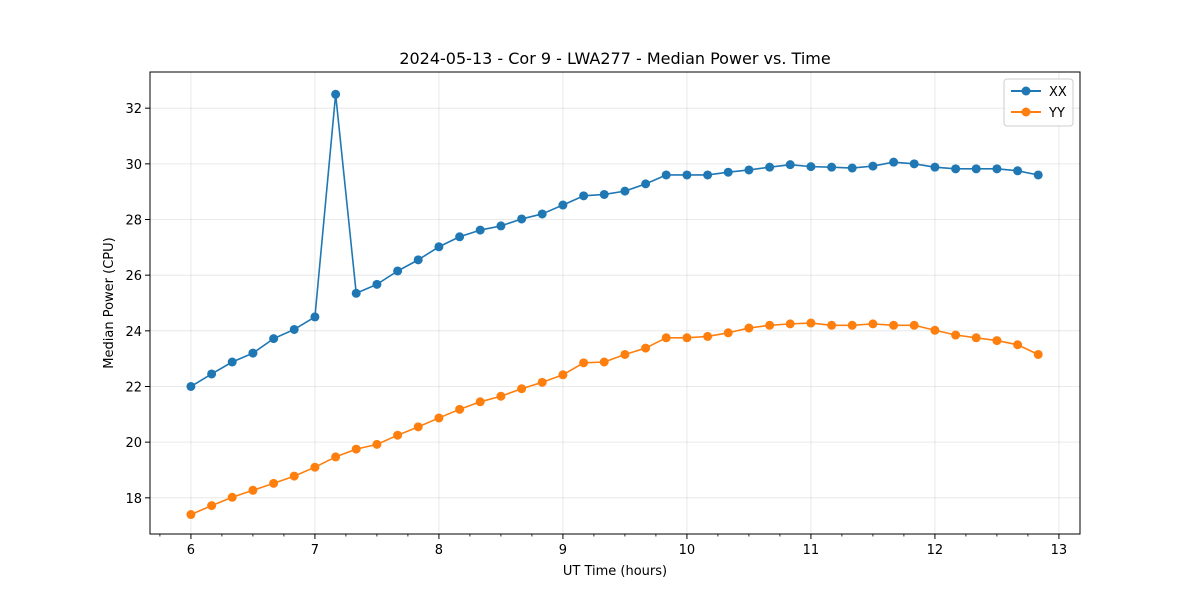  Describe the element at coordinates (191, 550) in the screenshot. I see `x-tick-label: 6` at that location.